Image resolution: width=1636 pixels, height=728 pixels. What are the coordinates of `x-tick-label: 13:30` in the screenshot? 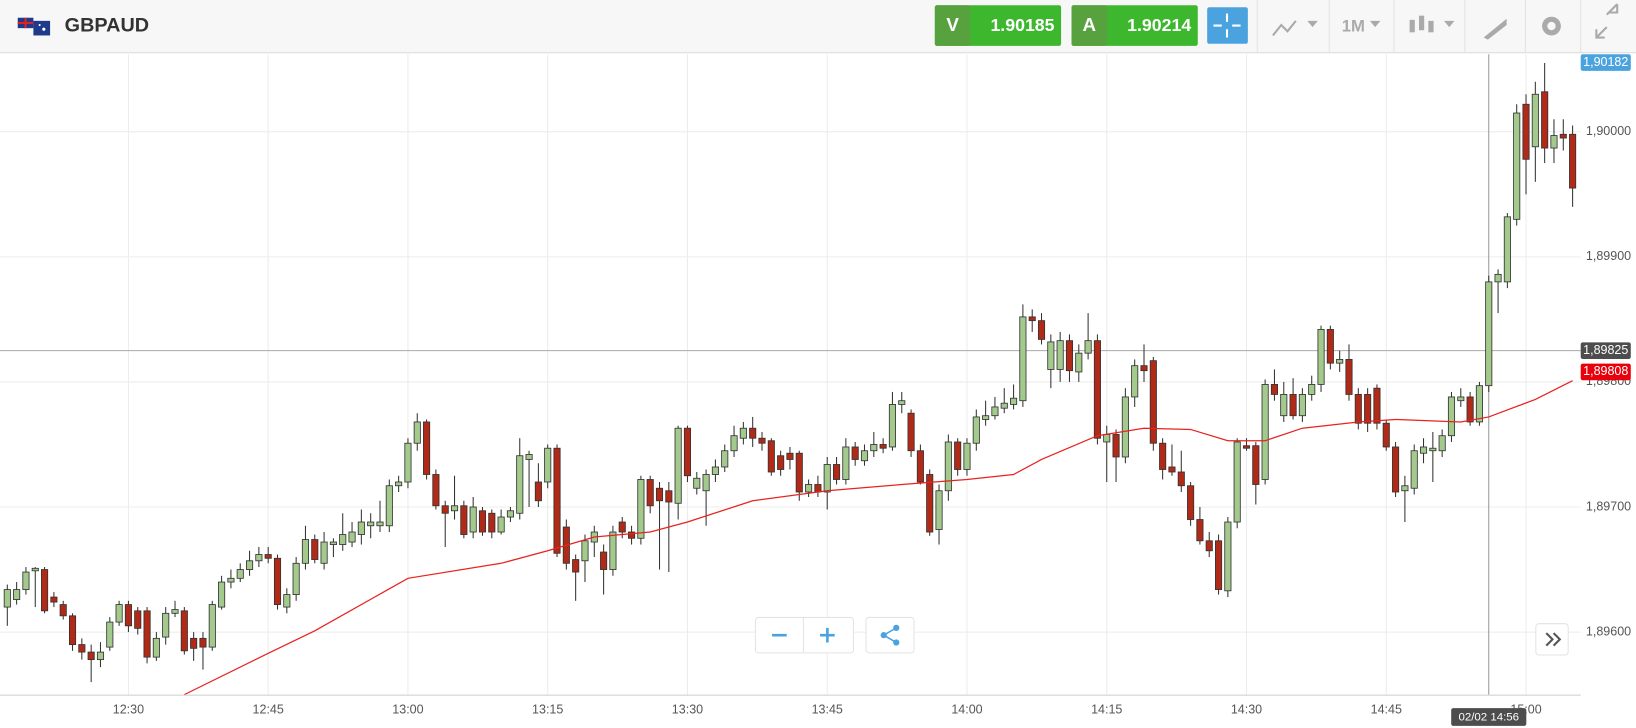 It's located at (687, 710).